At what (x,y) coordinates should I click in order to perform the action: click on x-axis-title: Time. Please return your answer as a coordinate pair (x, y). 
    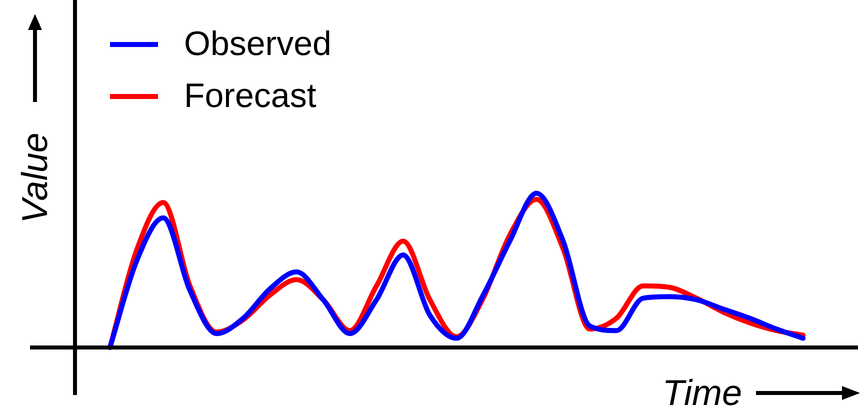
    Looking at the image, I should click on (702, 392).